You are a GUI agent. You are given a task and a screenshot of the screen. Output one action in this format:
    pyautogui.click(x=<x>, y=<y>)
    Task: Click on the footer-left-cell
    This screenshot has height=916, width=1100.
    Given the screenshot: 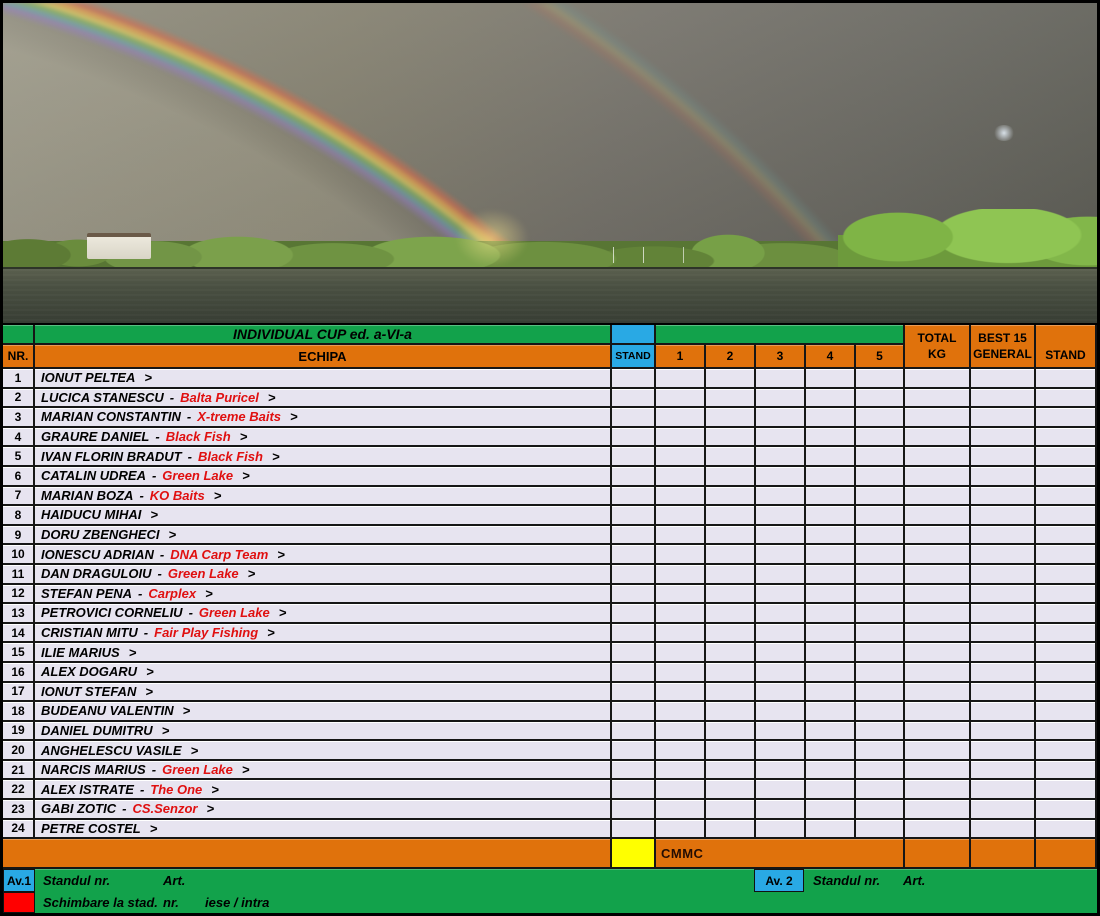 What is the action you would take?
    pyautogui.click(x=307, y=854)
    